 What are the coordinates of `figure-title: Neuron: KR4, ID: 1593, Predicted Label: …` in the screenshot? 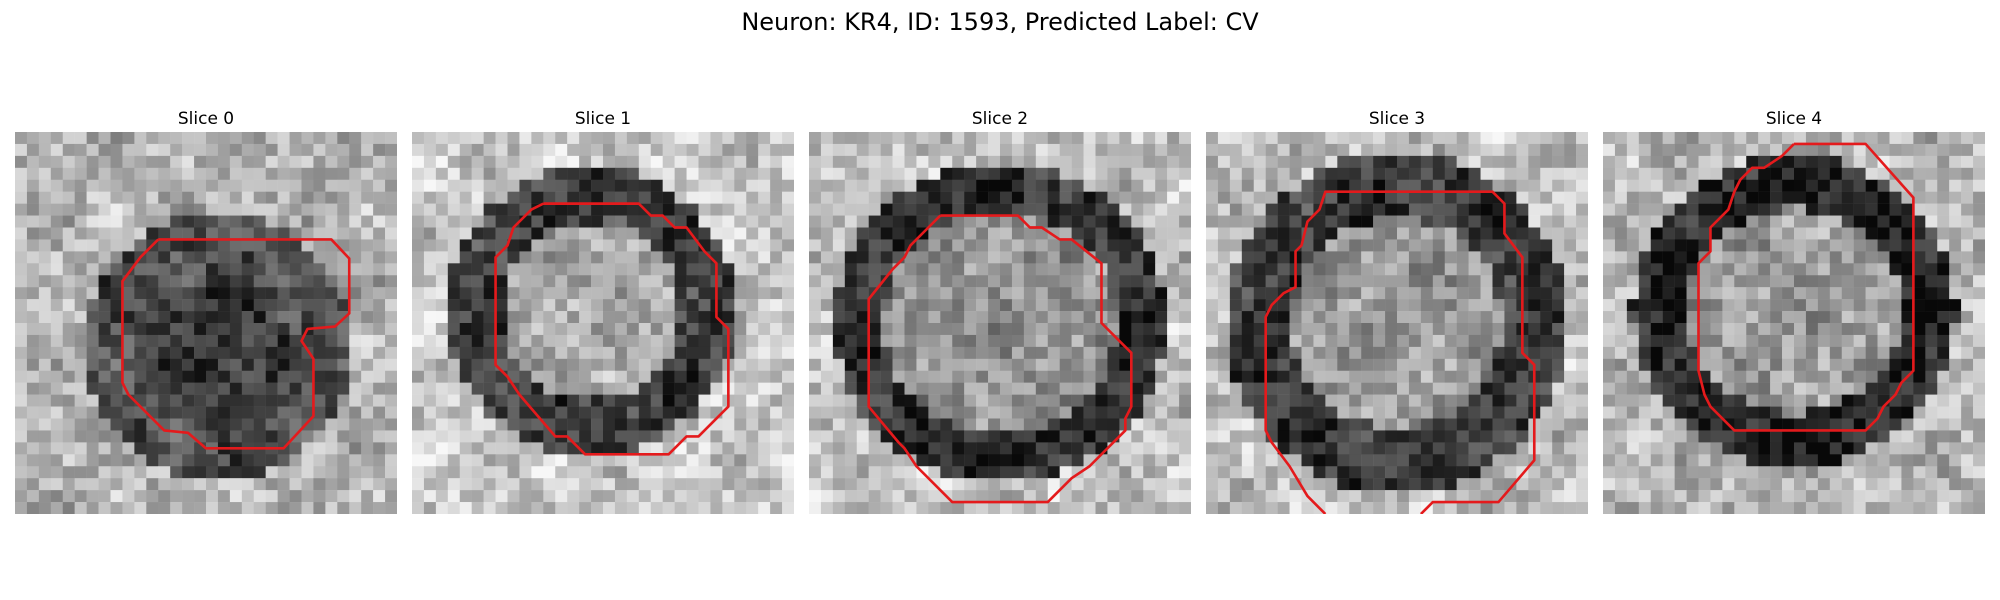 It's located at (1000, 22).